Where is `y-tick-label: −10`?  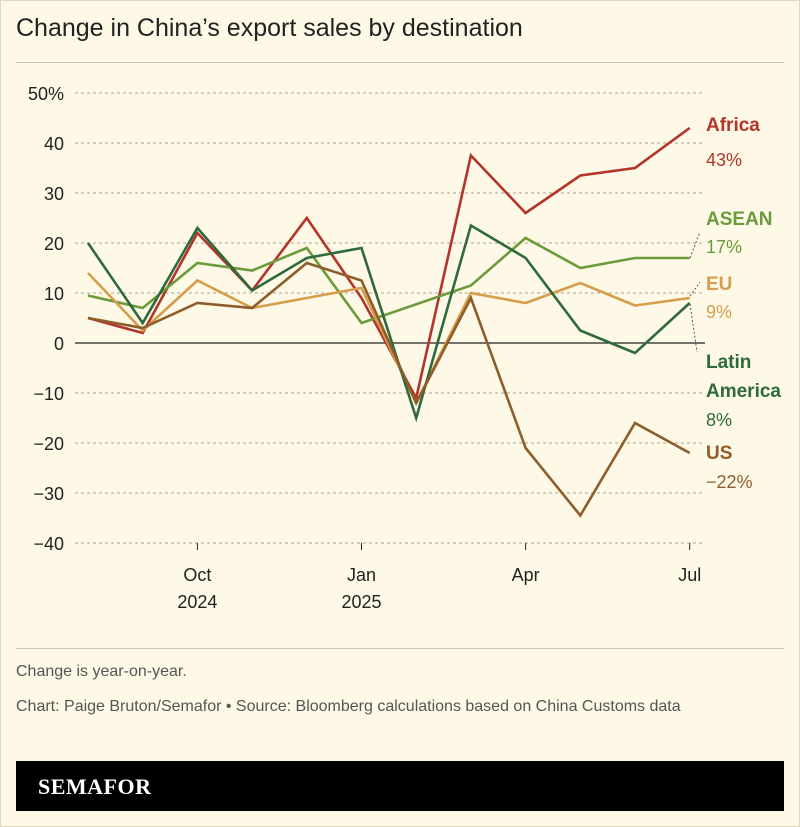 y-tick-label: −10 is located at coordinates (48, 394).